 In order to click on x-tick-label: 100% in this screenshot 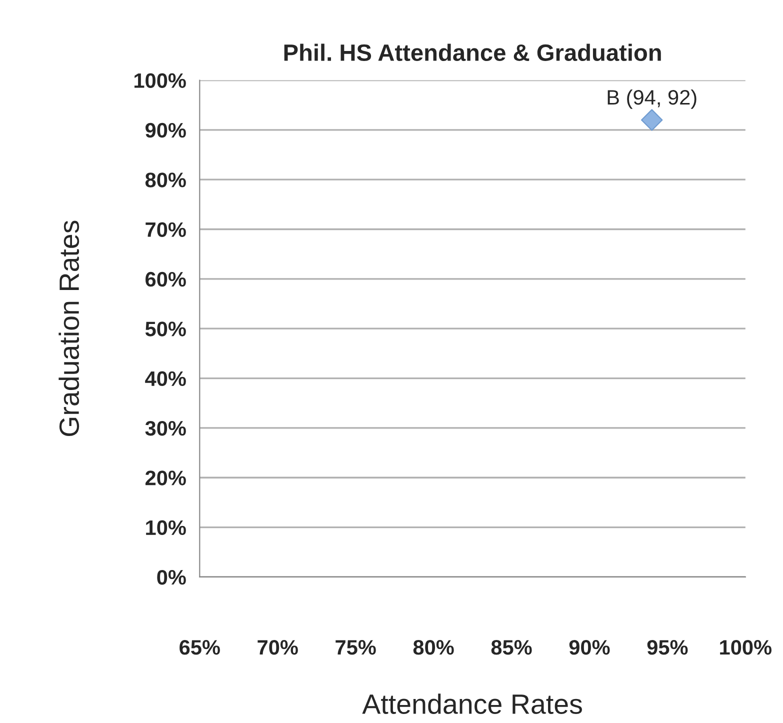, I will do `click(746, 647)`.